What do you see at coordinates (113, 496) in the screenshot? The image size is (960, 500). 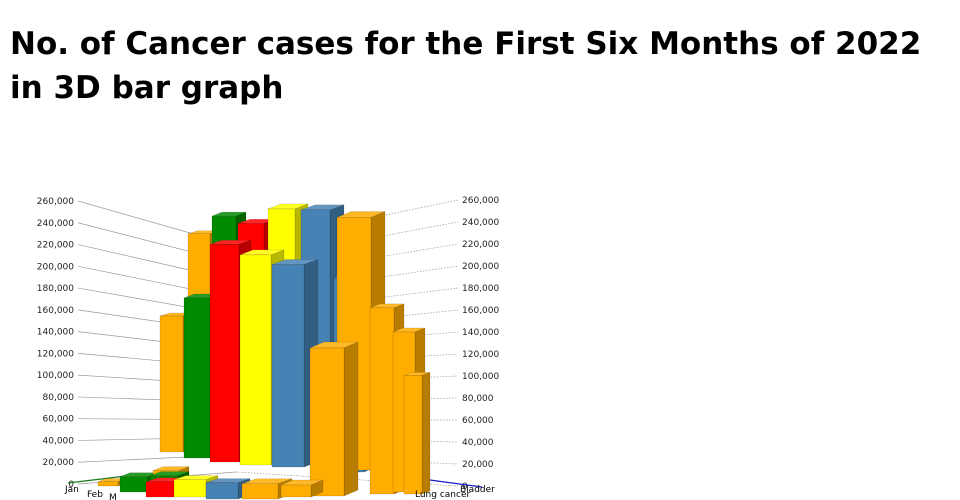 I see `x-category-label: M` at bounding box center [113, 496].